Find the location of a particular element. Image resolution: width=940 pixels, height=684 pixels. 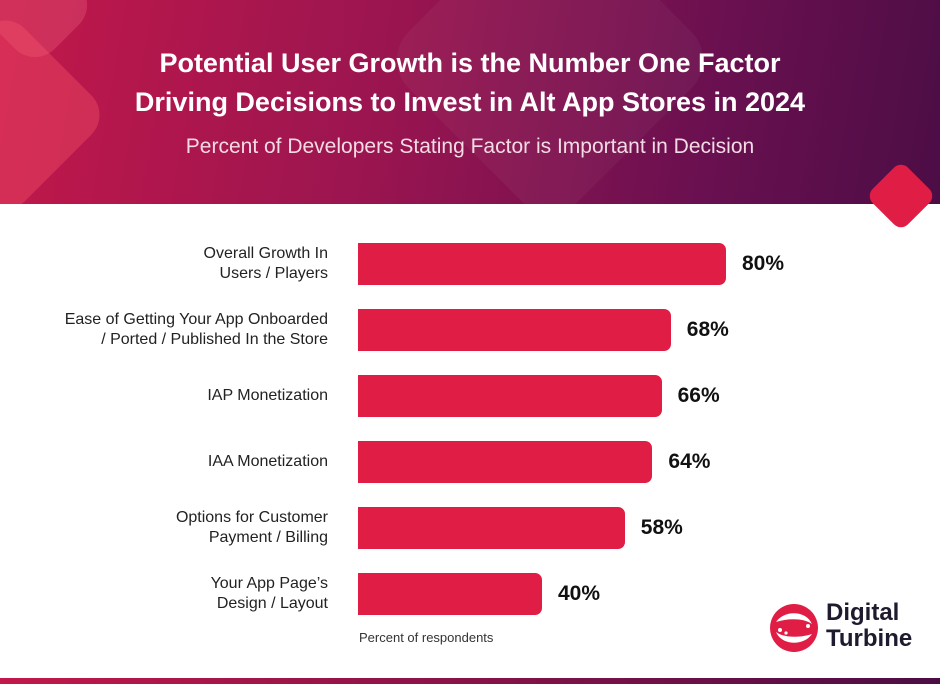

digital-turbine-logo: Digital Turbine is located at coordinates (846, 628).